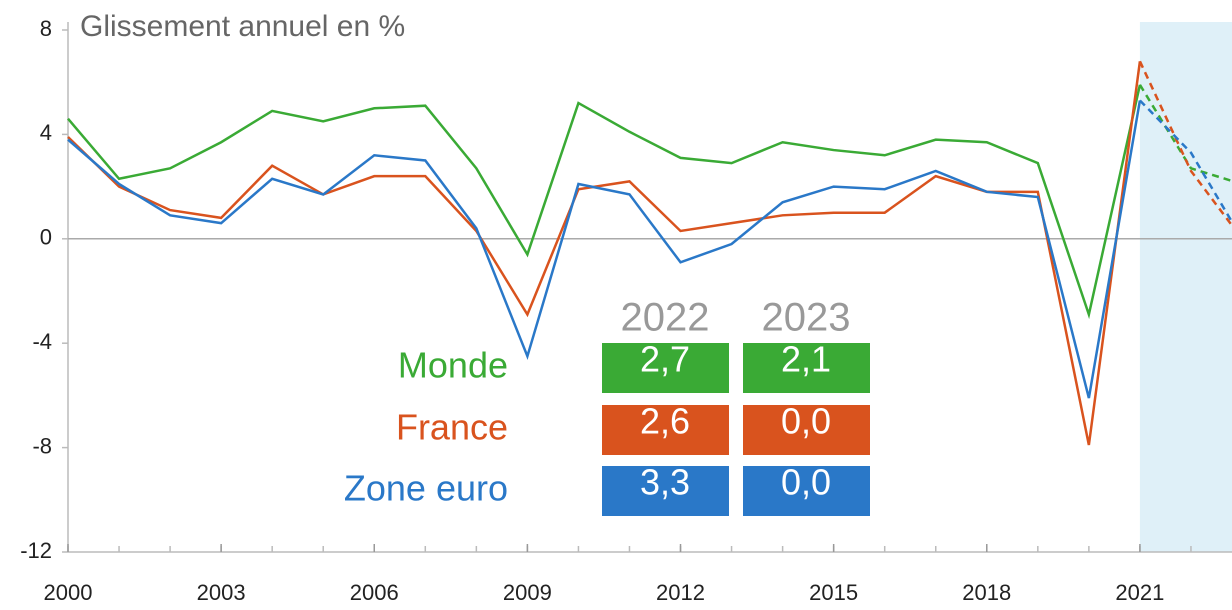 This screenshot has width=1232, height=610. Describe the element at coordinates (36, 550) in the screenshot. I see `y-tick-label: -12` at that location.